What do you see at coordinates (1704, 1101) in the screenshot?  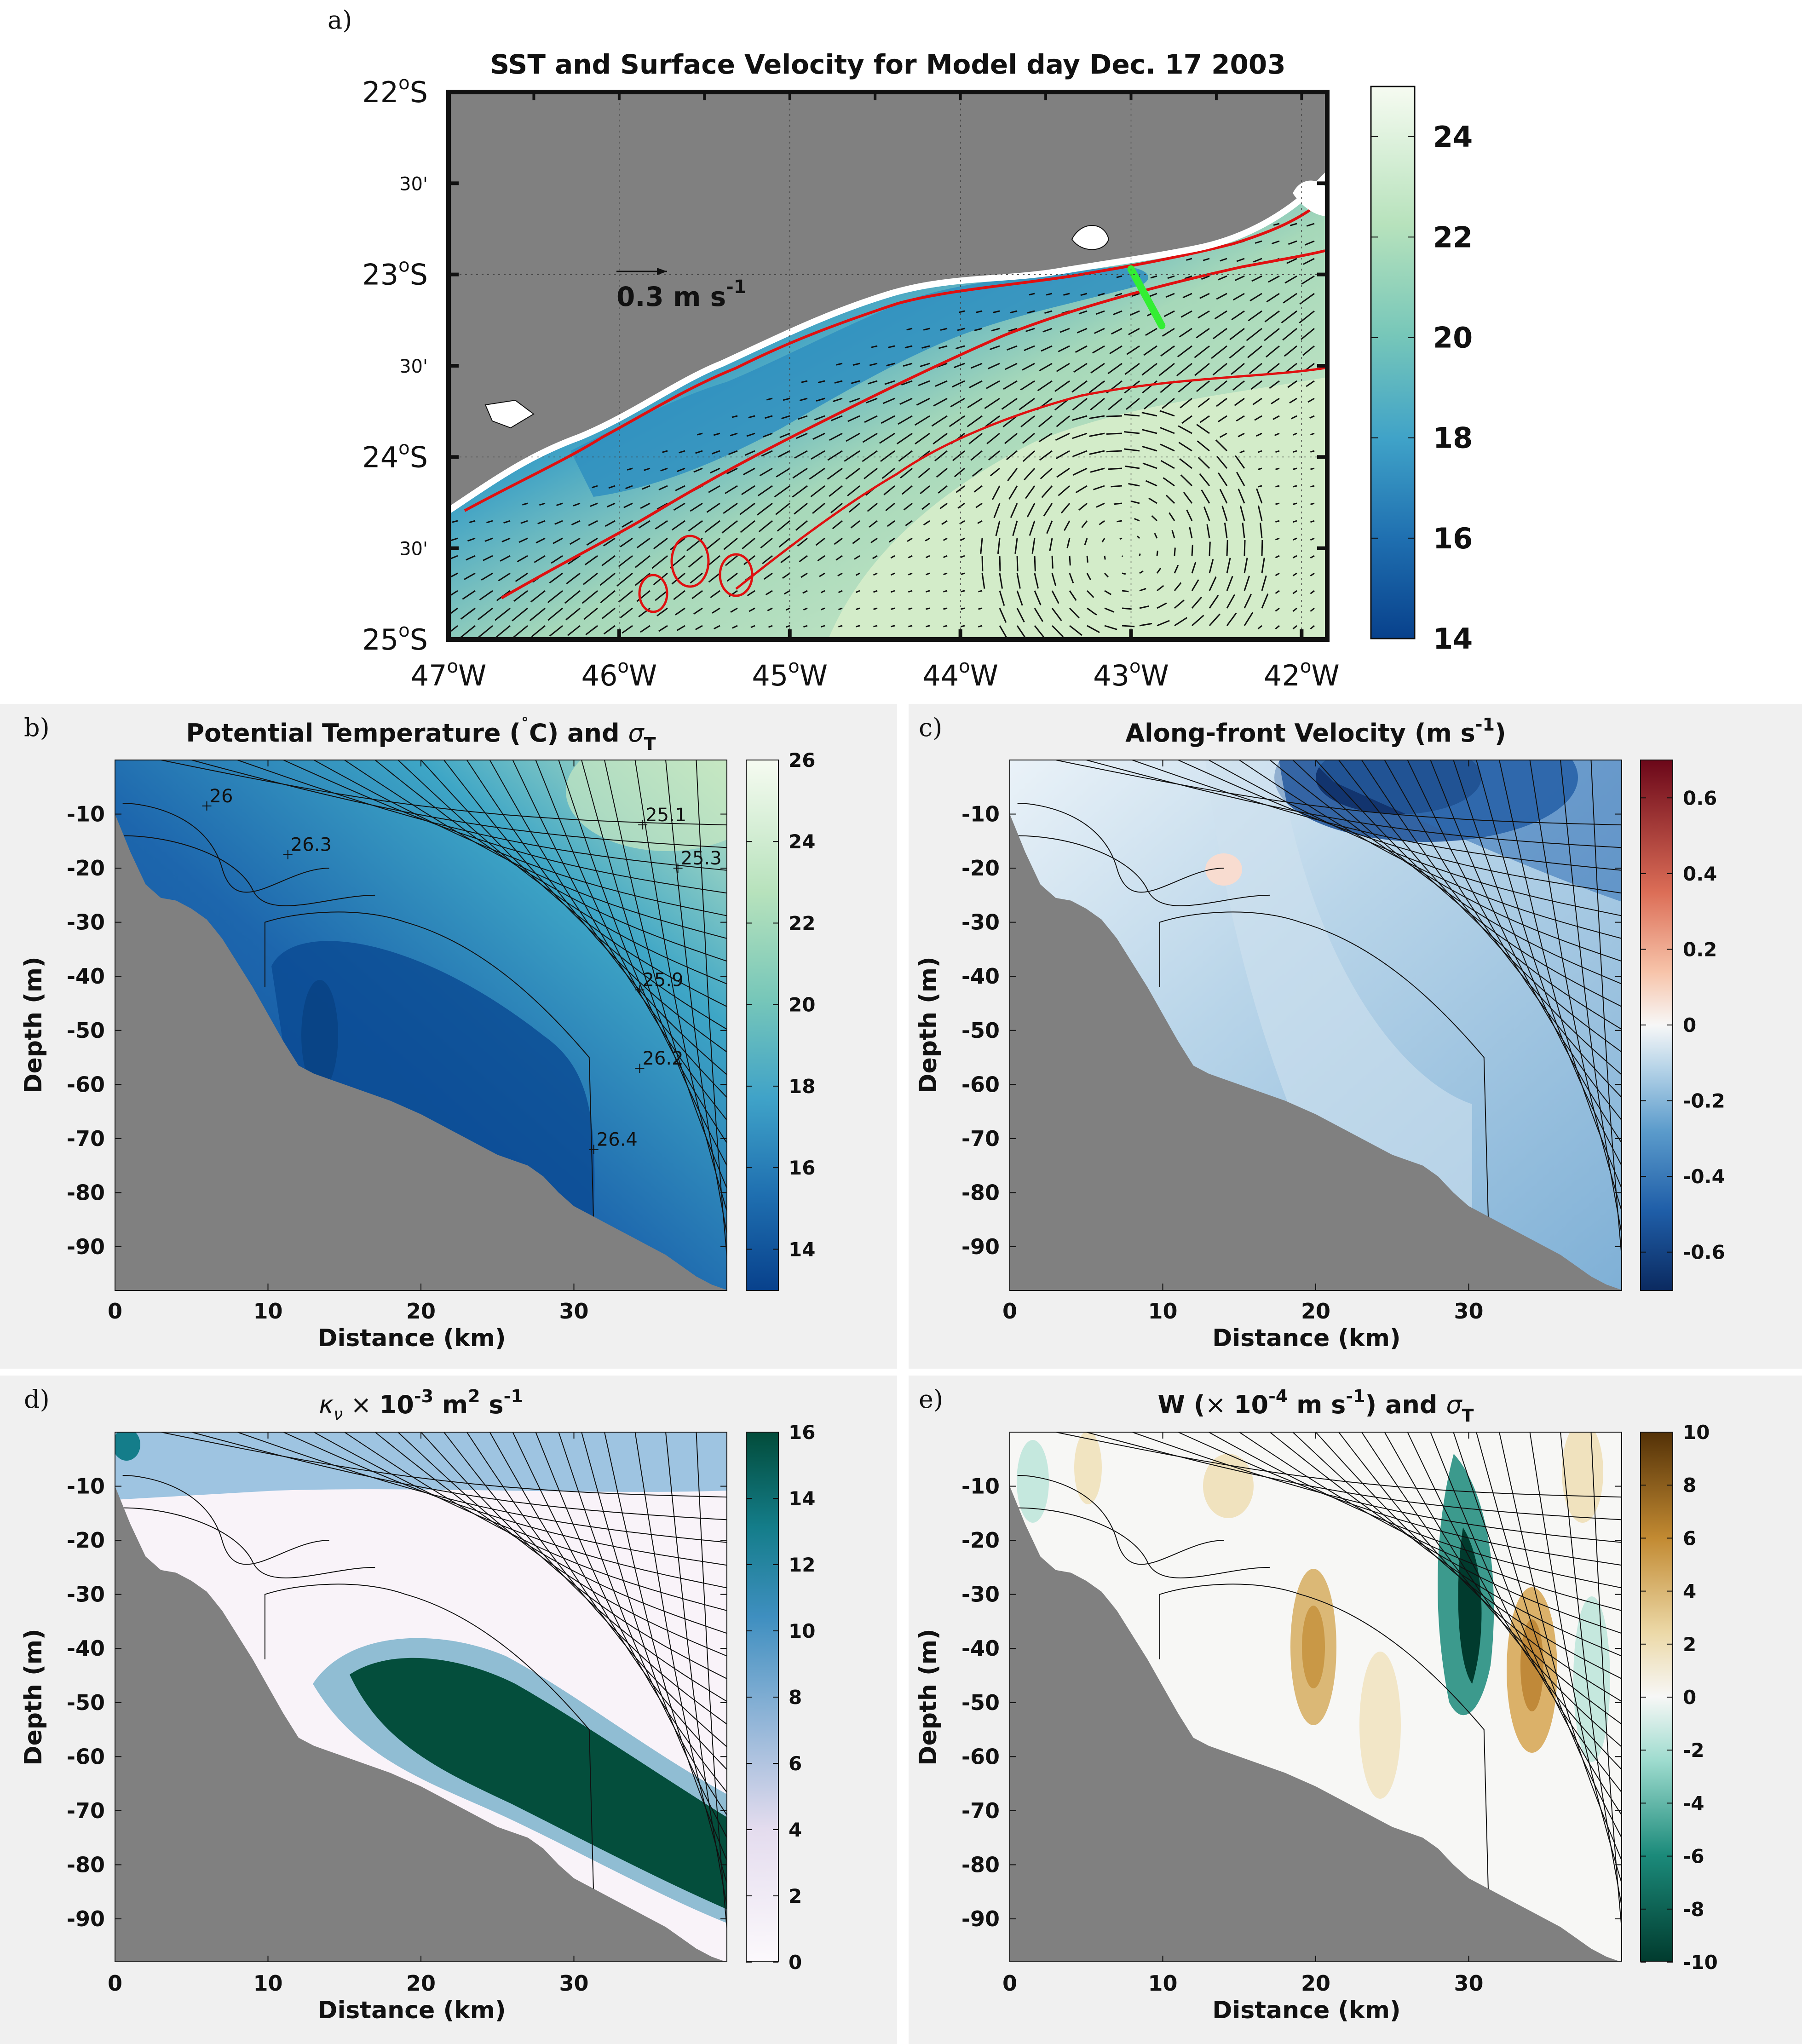 I see `colorbar-tick-label: -0.2` at bounding box center [1704, 1101].